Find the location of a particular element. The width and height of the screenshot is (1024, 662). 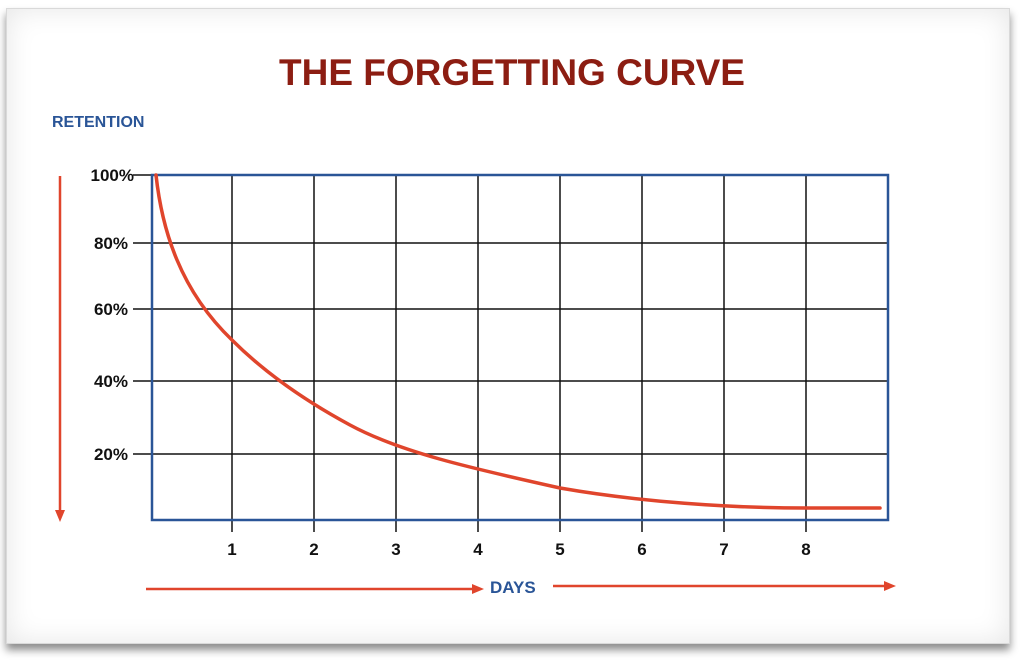

y-axis-label: RETENTION is located at coordinates (98, 122).